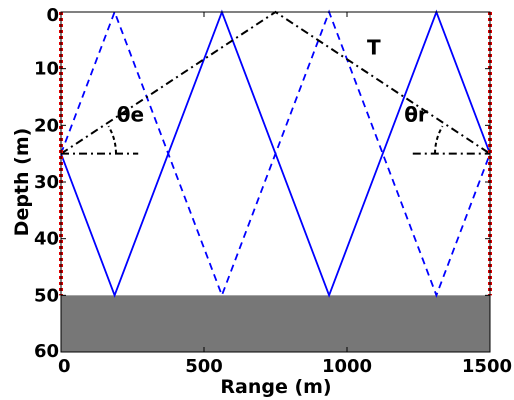 This screenshot has height=400, width=514. Describe the element at coordinates (46, 182) in the screenshot. I see `y-tick-label: 30` at that location.